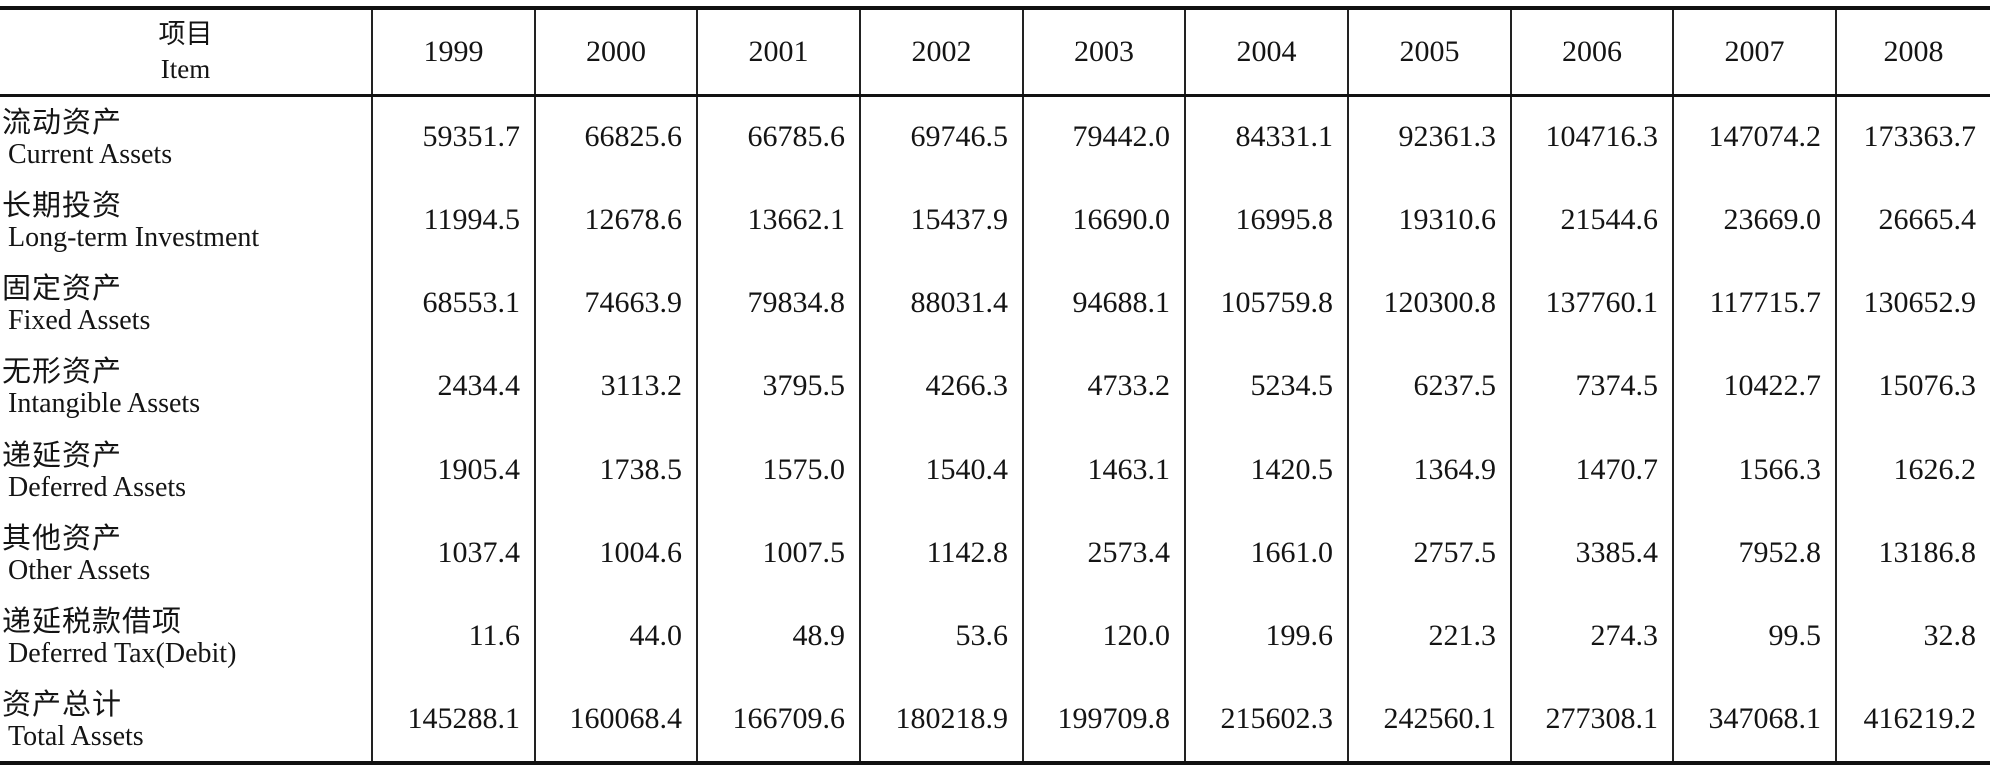 Image resolution: width=2006 pixels, height=770 pixels. I want to click on row-label-en: Current Assets, so click(90, 155).